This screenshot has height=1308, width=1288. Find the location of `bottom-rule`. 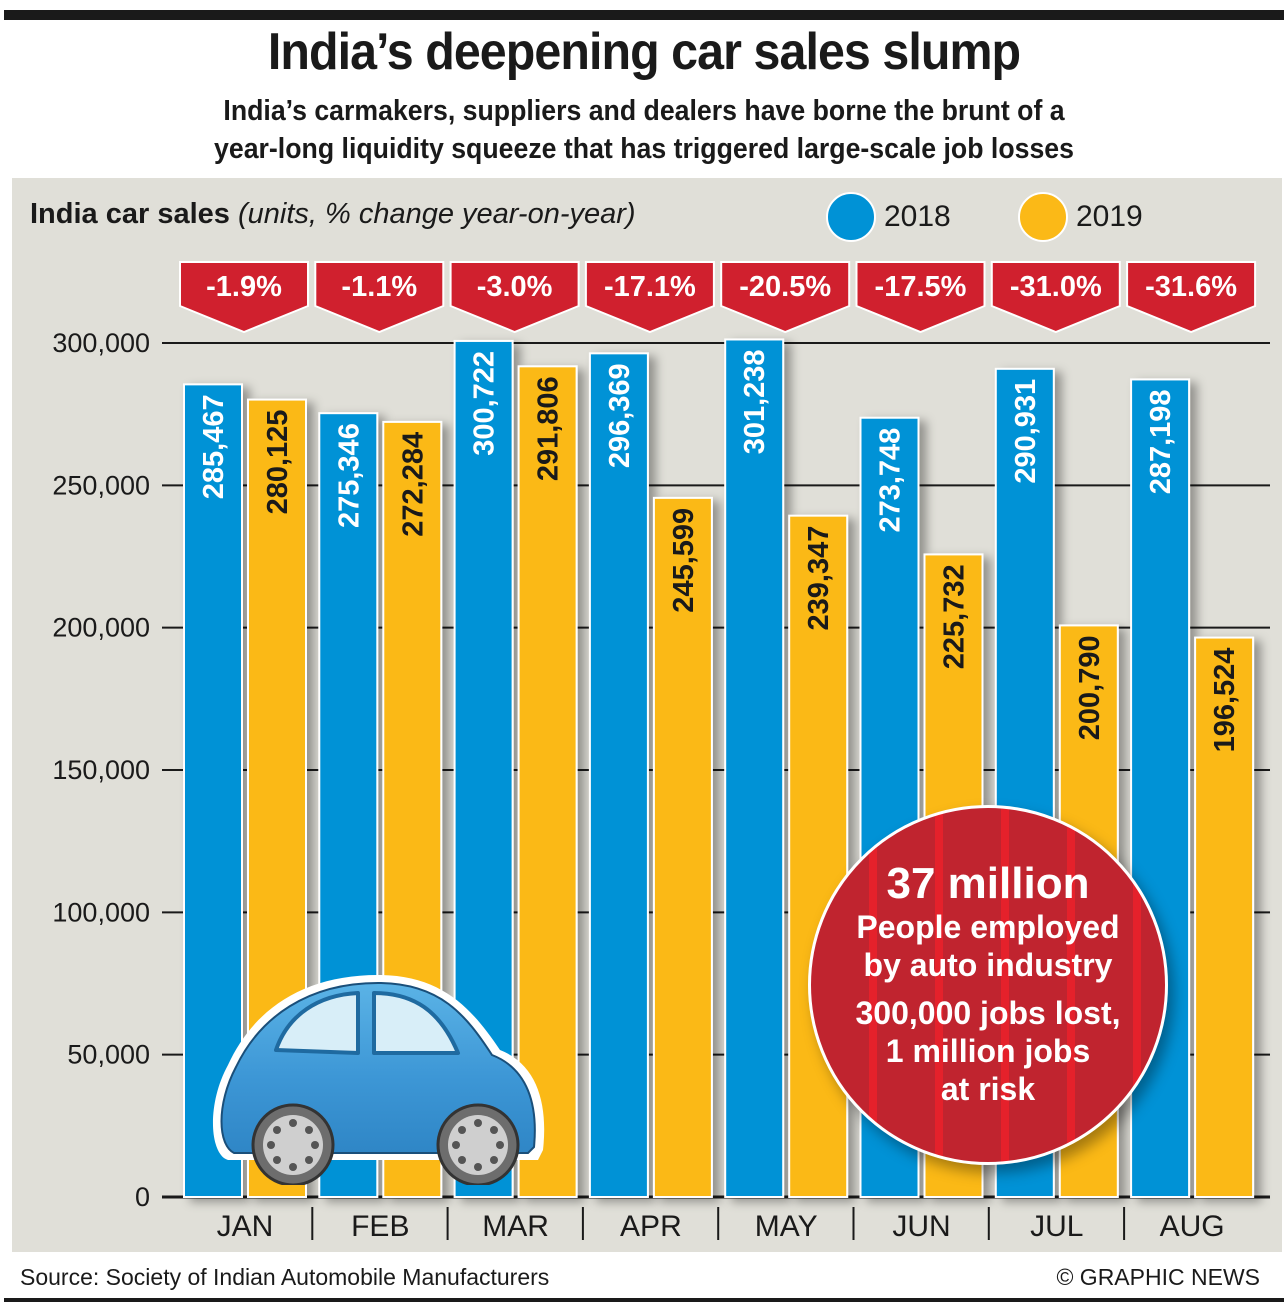

bottom-rule is located at coordinates (644, 1300).